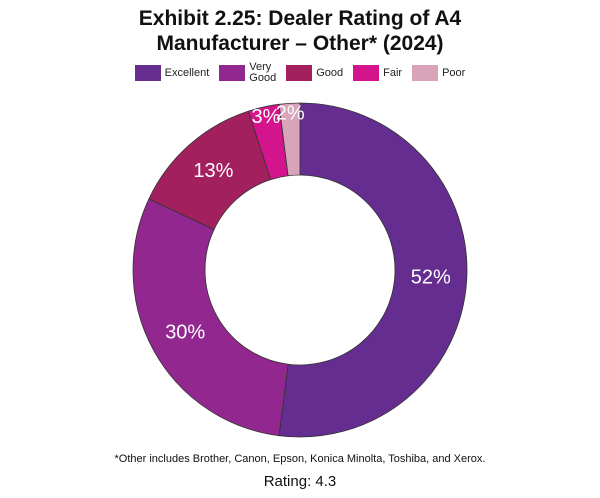 The height and width of the screenshot is (498, 600). What do you see at coordinates (454, 72) in the screenshot?
I see `legend-label: Poor` at bounding box center [454, 72].